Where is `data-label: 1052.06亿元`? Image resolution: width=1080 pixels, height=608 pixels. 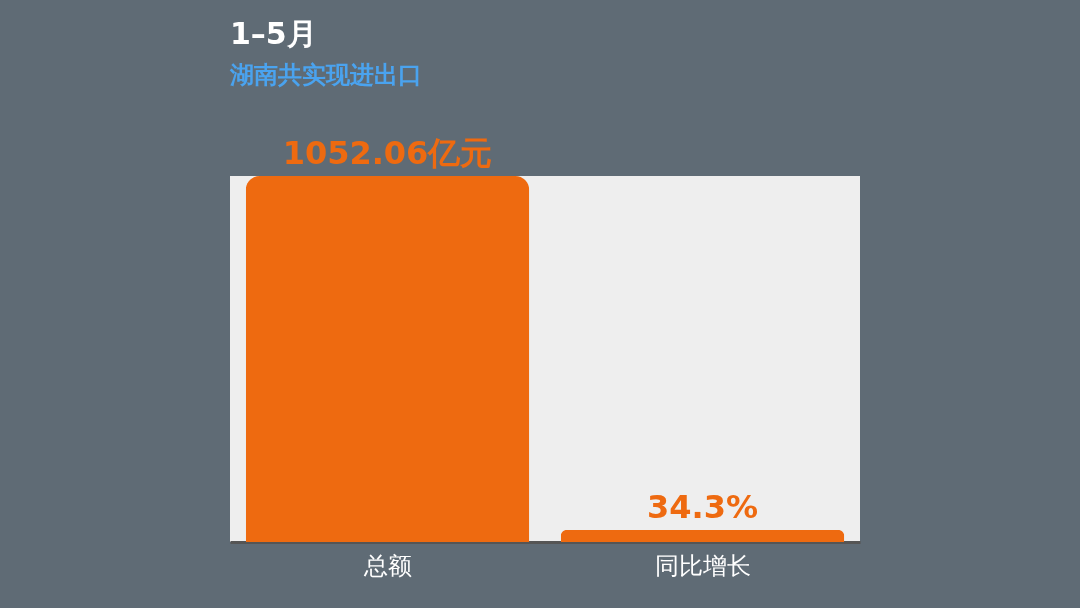 data-label: 1052.06亿元 is located at coordinates (387, 153).